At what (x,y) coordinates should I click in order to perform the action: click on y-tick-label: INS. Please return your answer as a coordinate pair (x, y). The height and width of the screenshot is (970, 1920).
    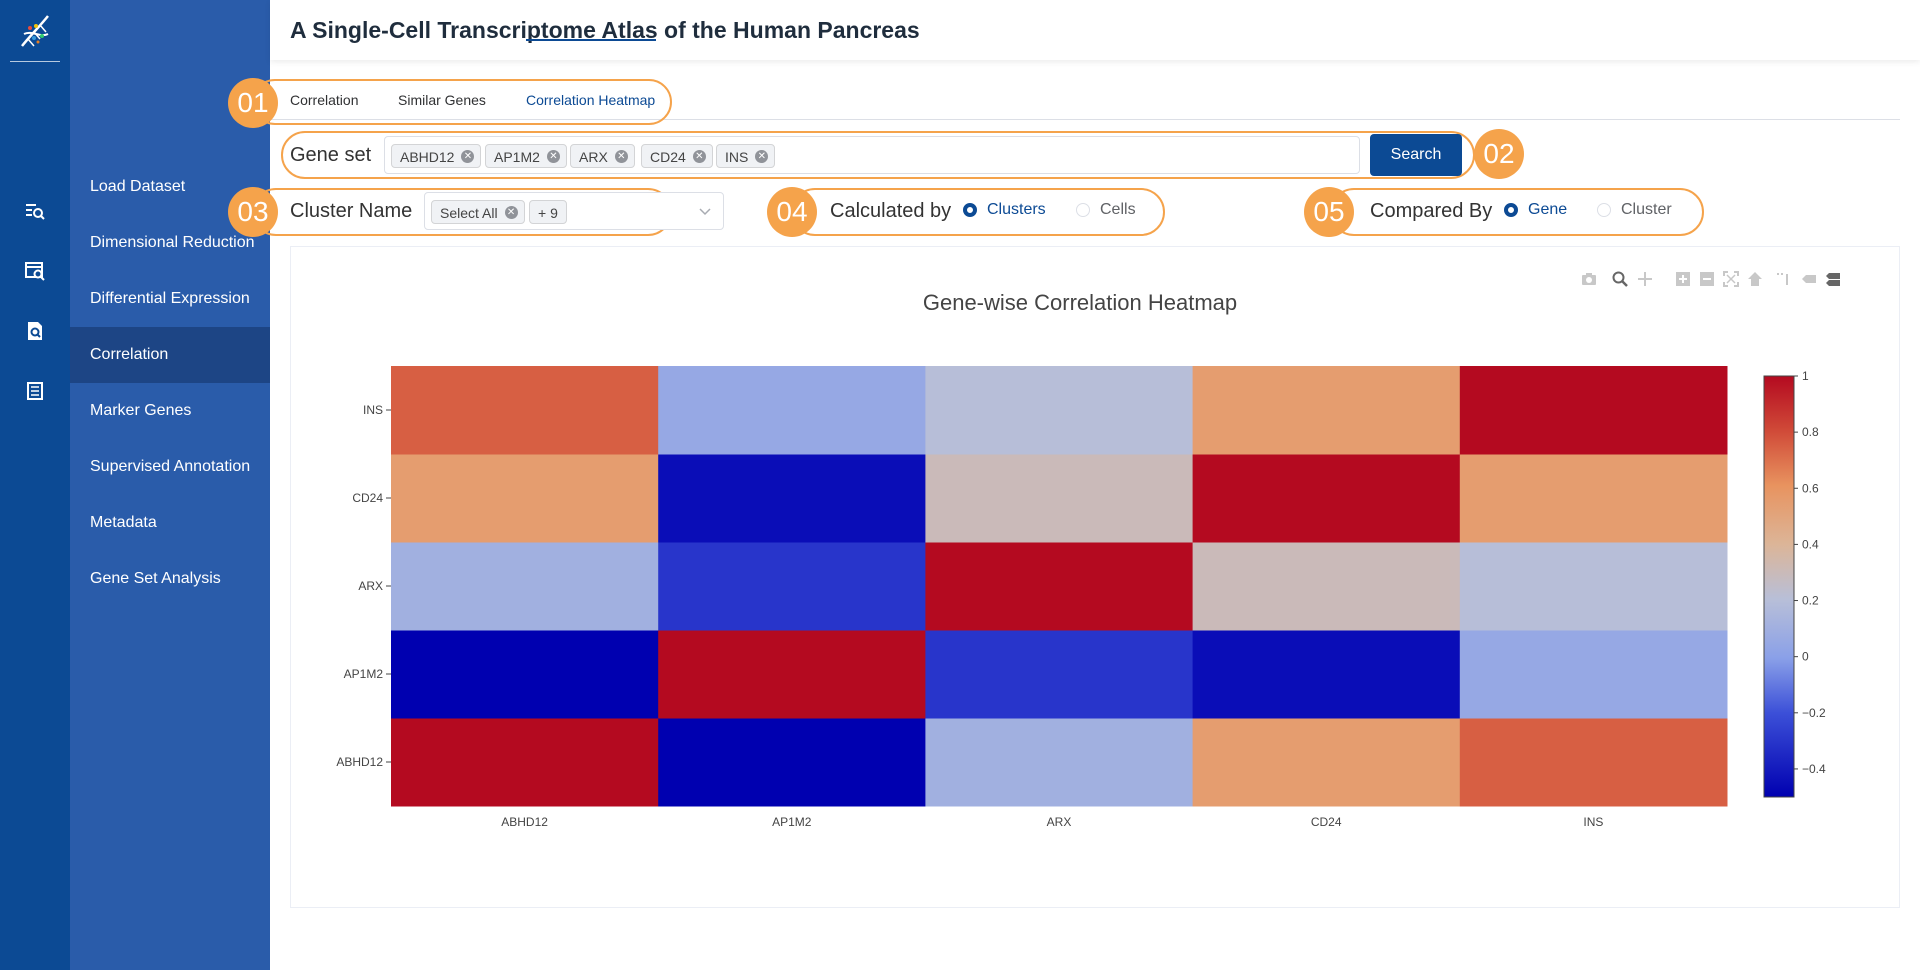
    Looking at the image, I should click on (373, 410).